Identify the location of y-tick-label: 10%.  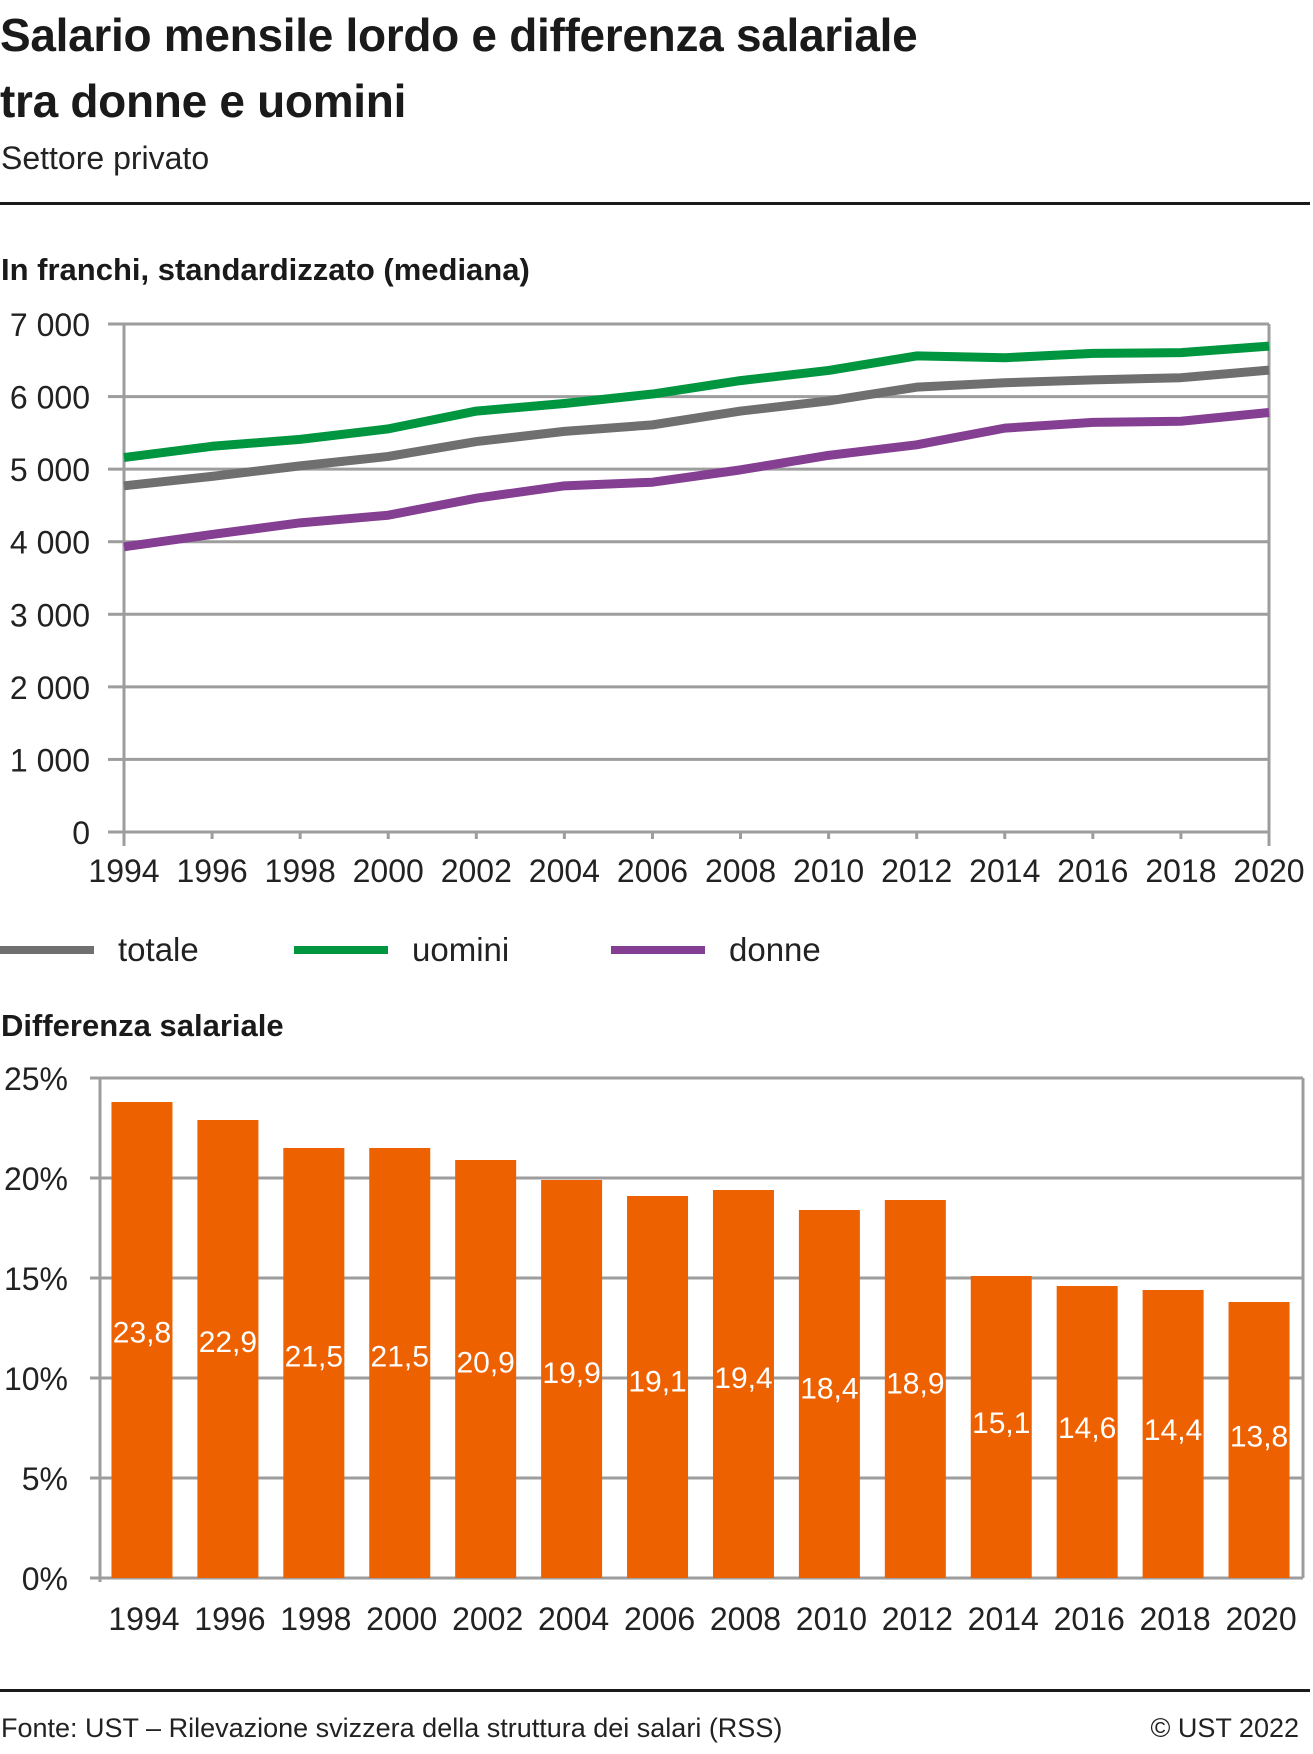
(36, 1379).